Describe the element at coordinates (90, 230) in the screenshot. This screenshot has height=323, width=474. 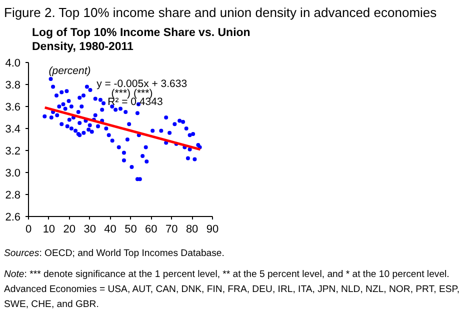
I see `x-tick-label: 30` at that location.